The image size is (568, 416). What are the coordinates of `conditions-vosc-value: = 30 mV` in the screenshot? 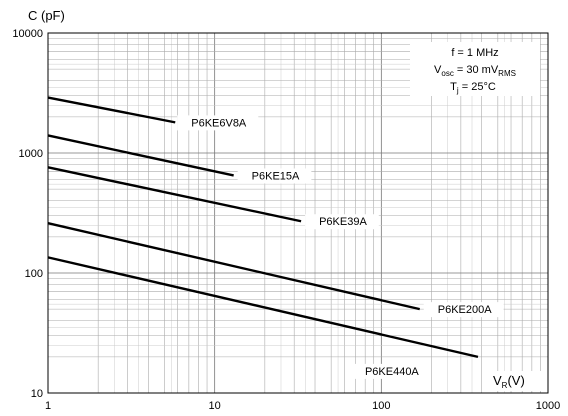 It's located at (476, 70).